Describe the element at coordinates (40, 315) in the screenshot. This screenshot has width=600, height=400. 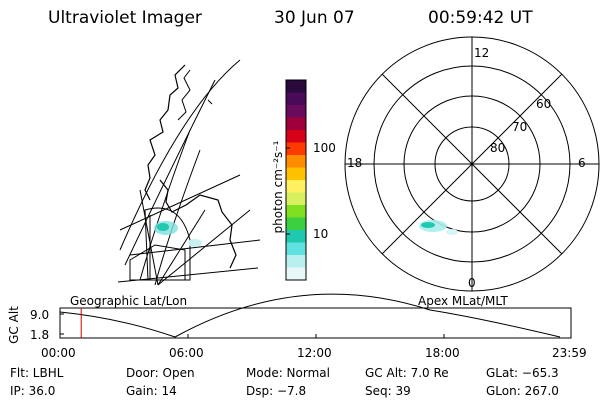
I see `altitude-ytick-9: 9.0` at that location.